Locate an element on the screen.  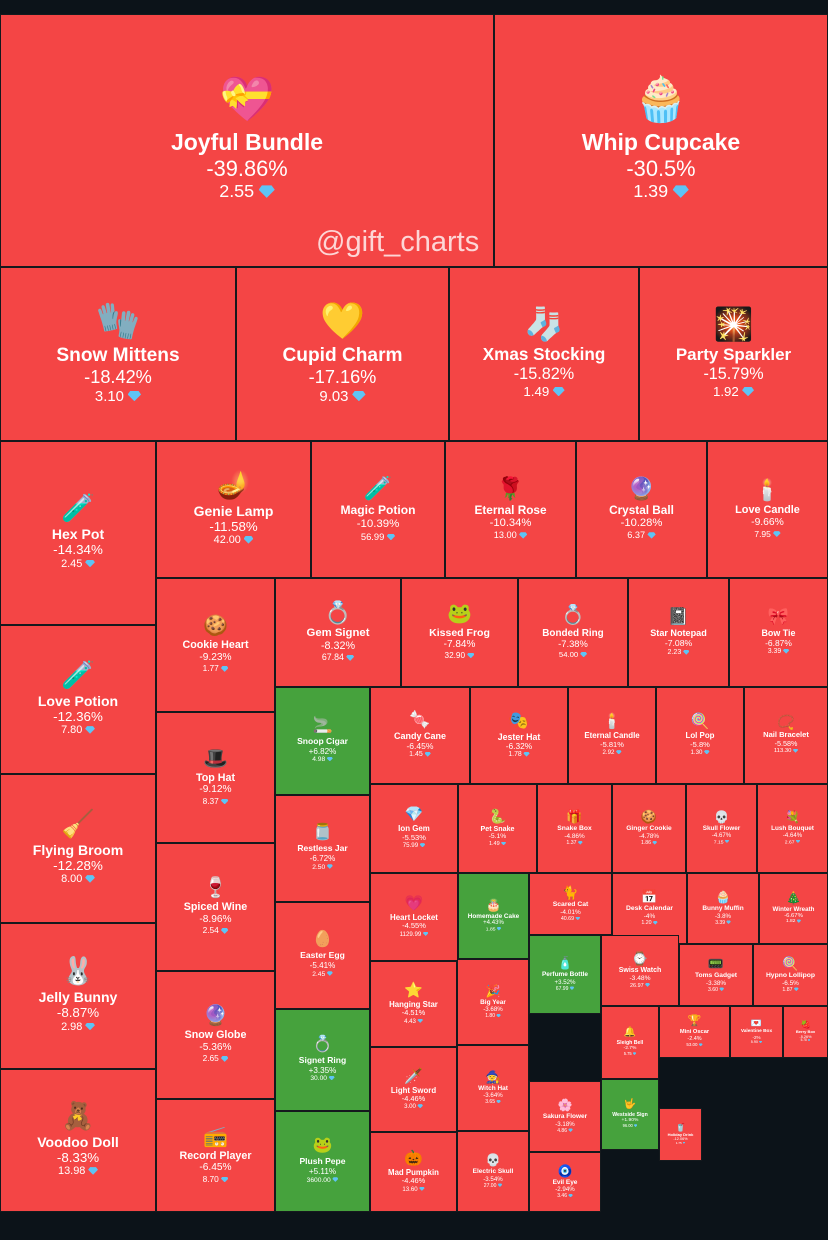
tile-change: -2.4% is located at coordinates (694, 1038).